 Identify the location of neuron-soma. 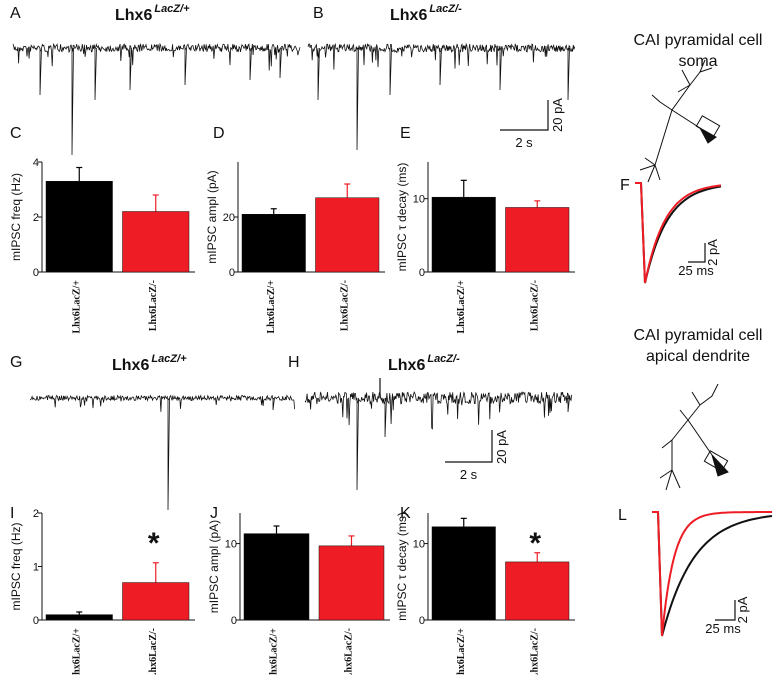
(680, 121).